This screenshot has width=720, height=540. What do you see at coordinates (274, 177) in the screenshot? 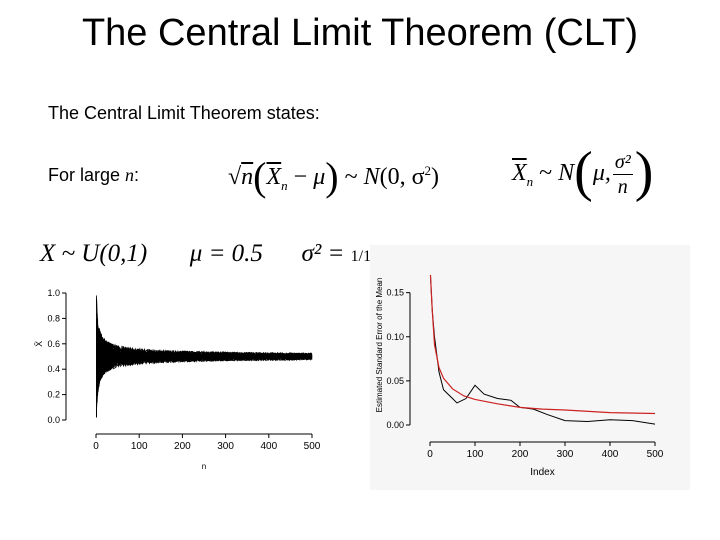
I see `xbar: X` at bounding box center [274, 177].